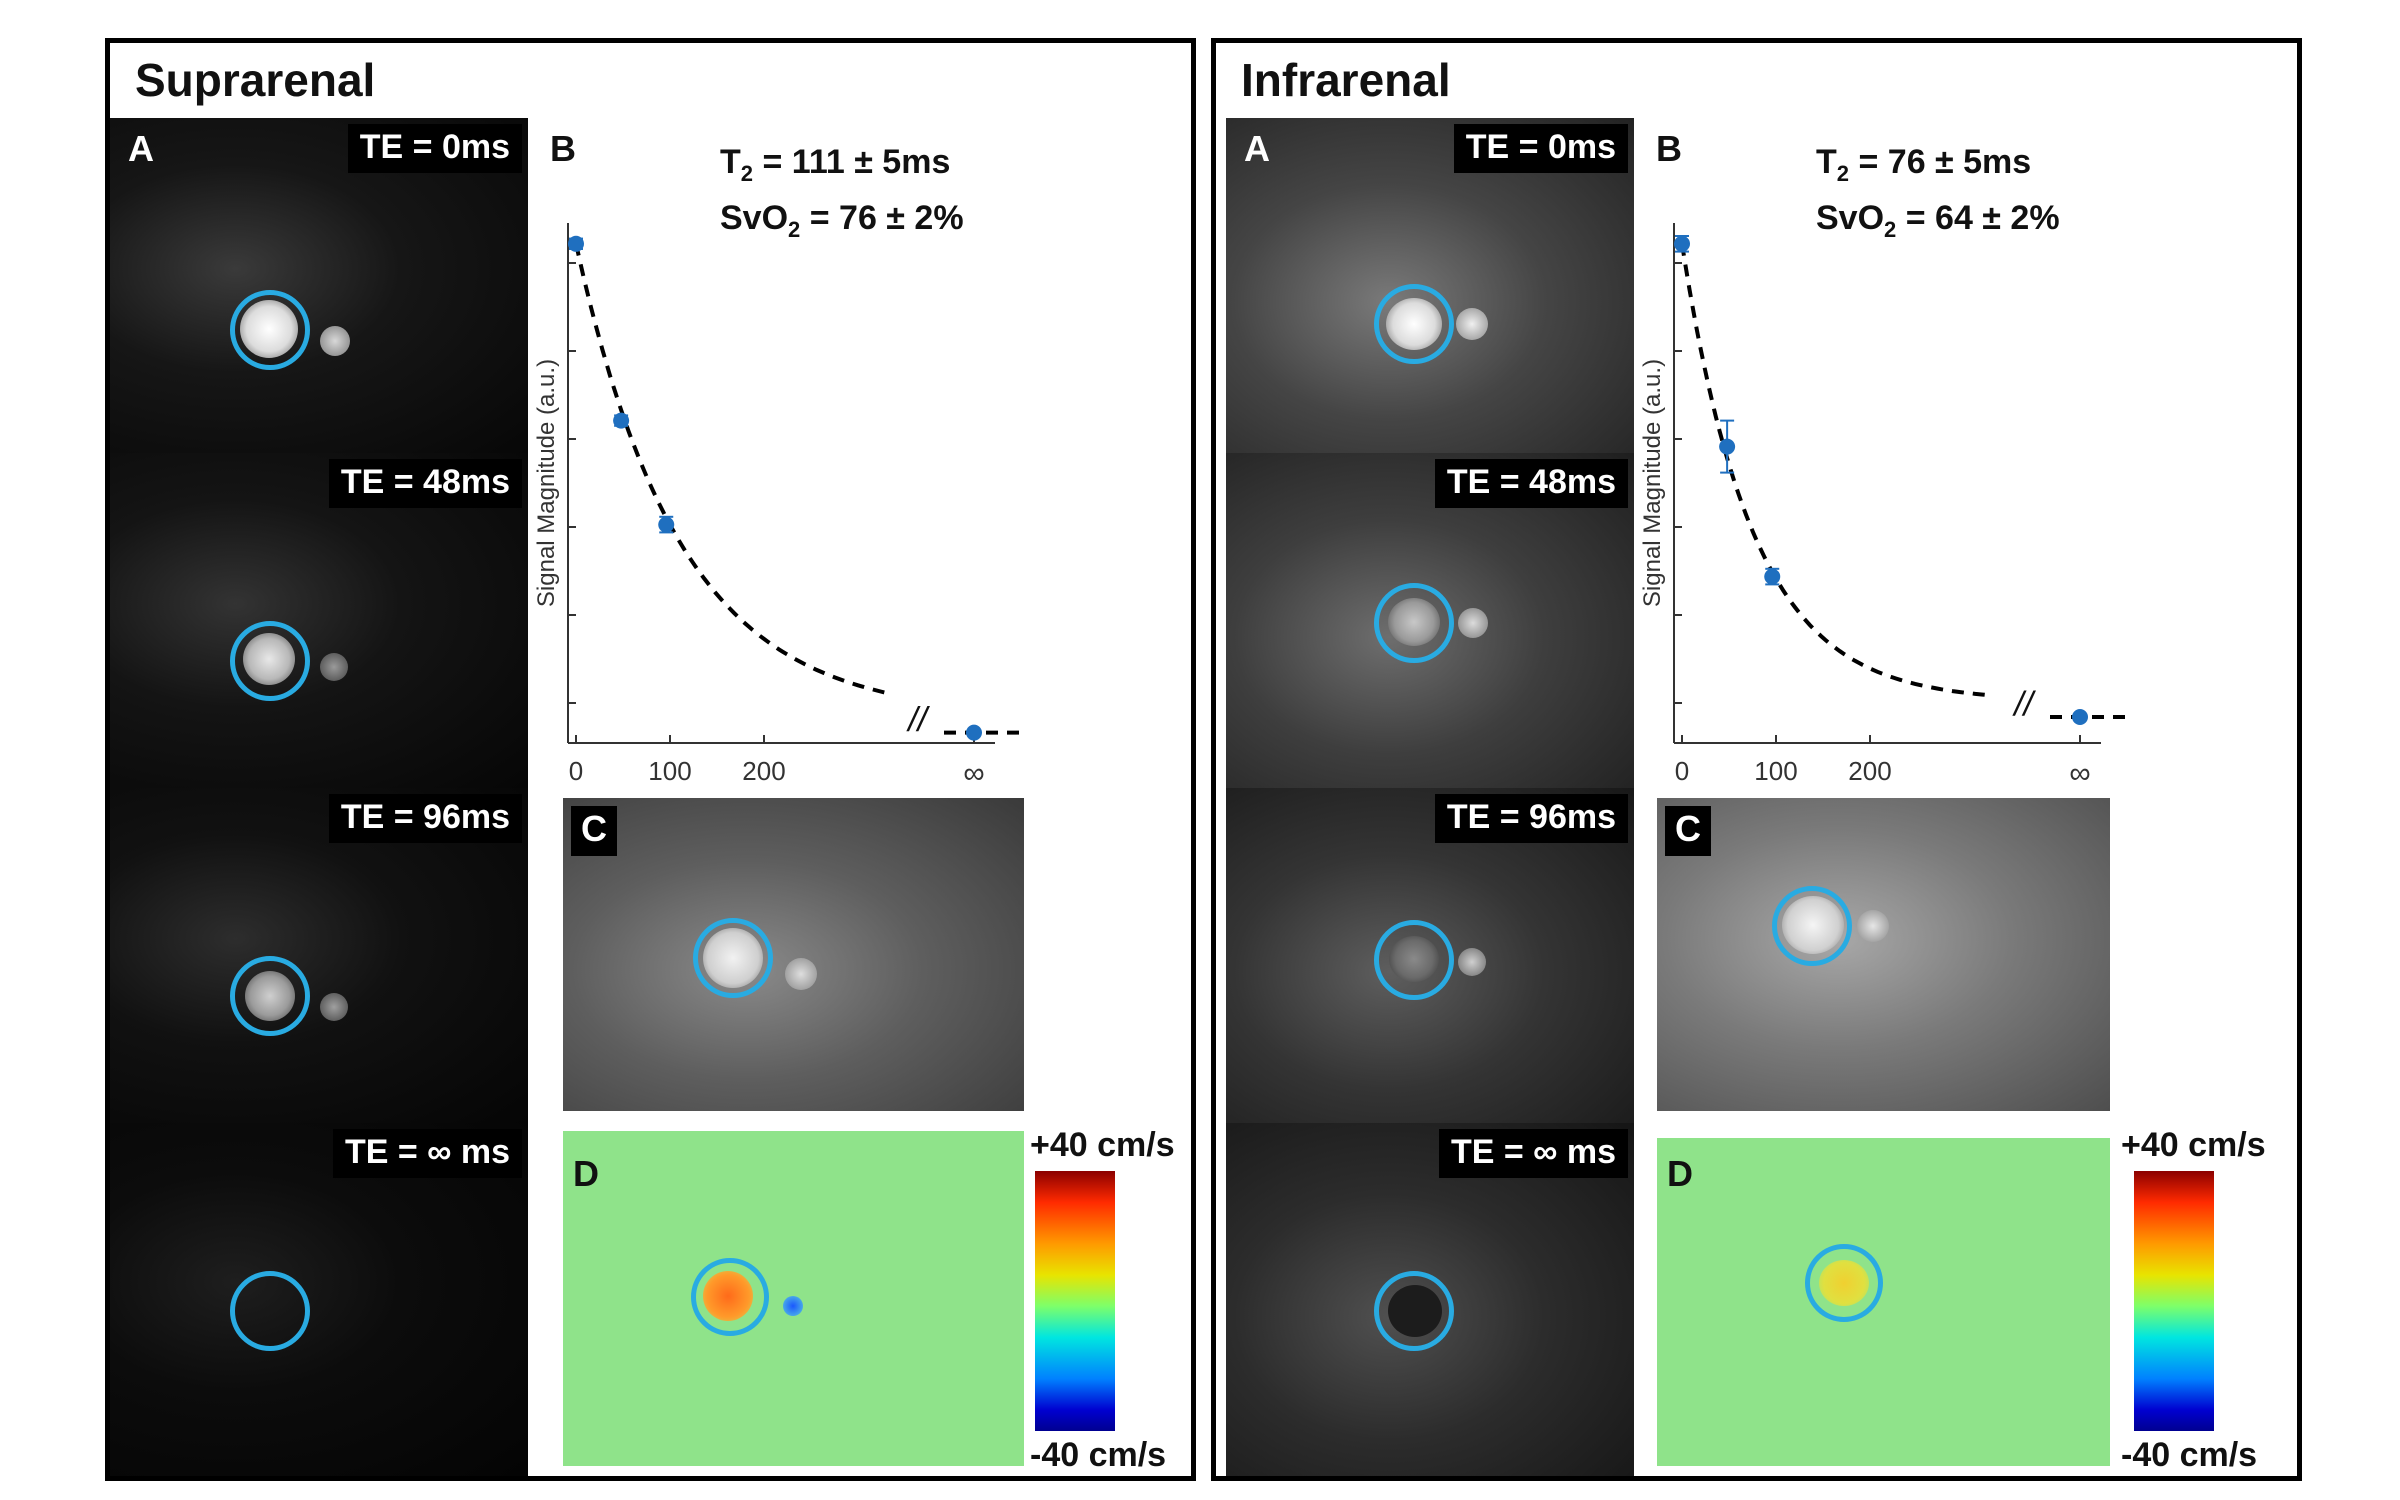 The width and height of the screenshot is (2400, 1500). What do you see at coordinates (842, 196) in the screenshot?
I see `t2-result: T2 = 111 ± 5ms SvO2 = 76 ± 2%` at bounding box center [842, 196].